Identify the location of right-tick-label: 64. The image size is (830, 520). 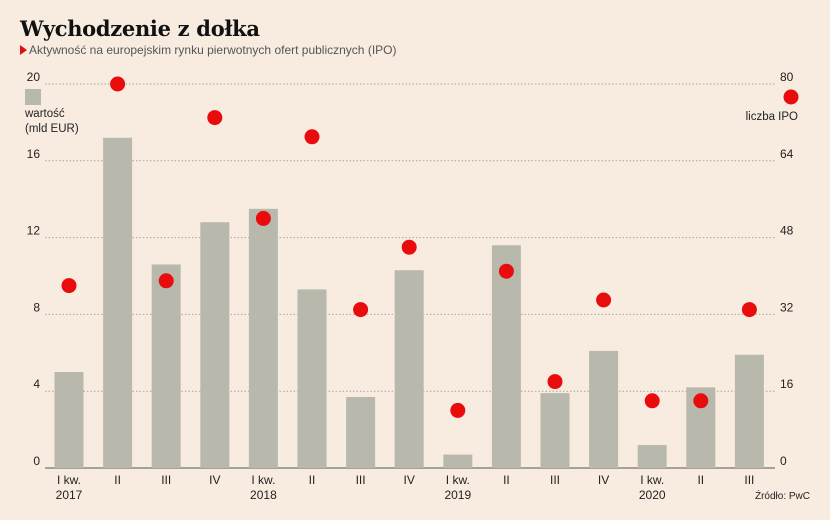
(787, 154).